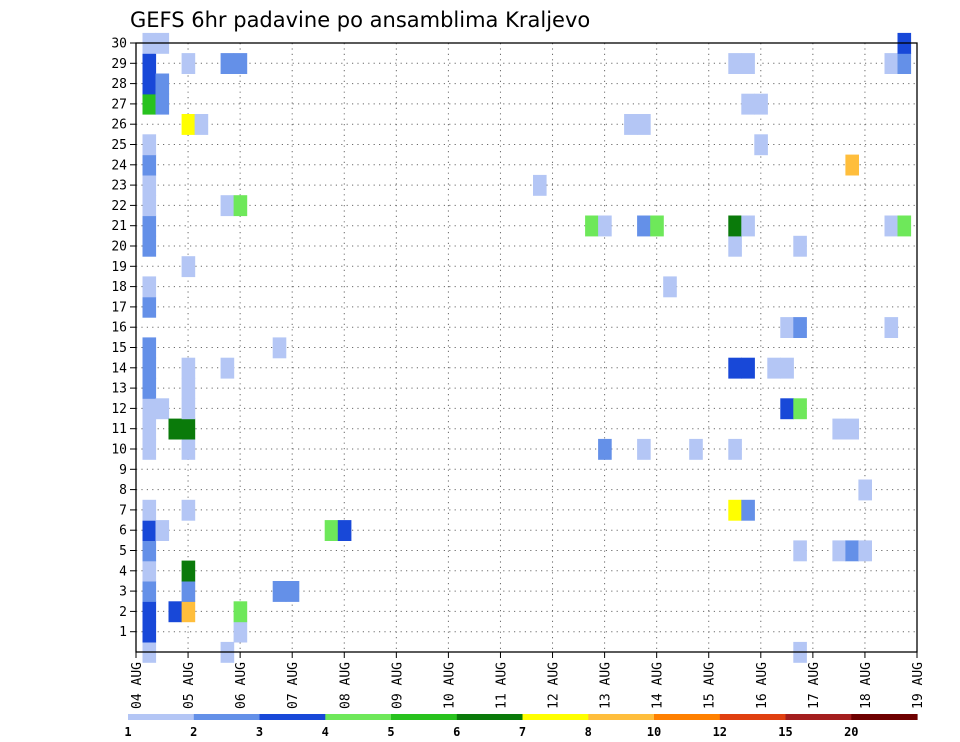  Describe the element at coordinates (119, 409) in the screenshot. I see `y-tick-label: 12` at that location.